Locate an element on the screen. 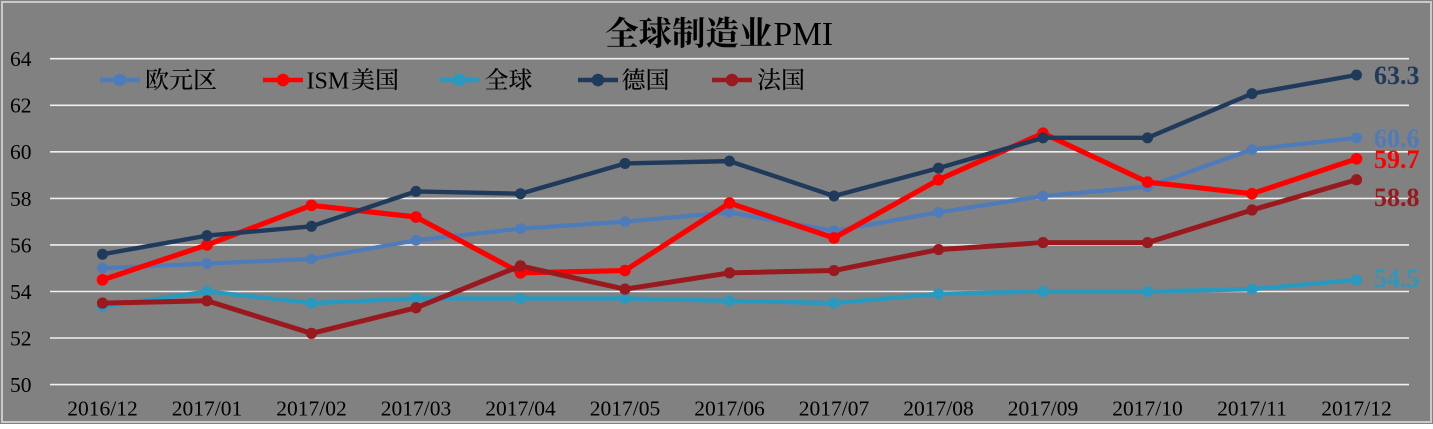 This screenshot has width=1433, height=429. svg-text: 2017/05 is located at coordinates (625, 408).